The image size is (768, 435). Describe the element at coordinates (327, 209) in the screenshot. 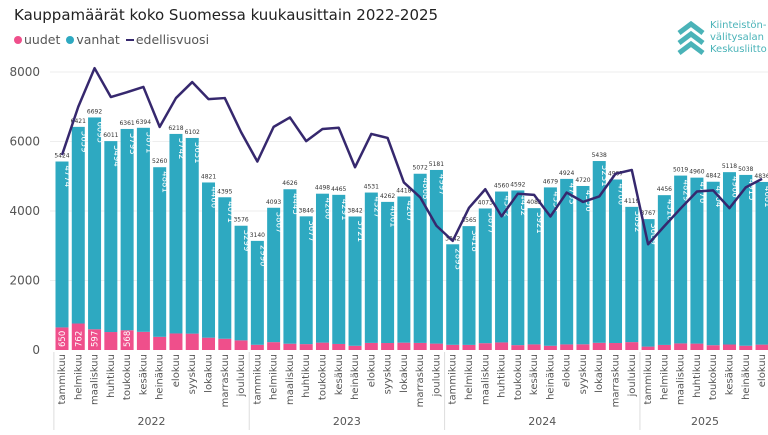

I see `vanhat-label: 4286` at that location.